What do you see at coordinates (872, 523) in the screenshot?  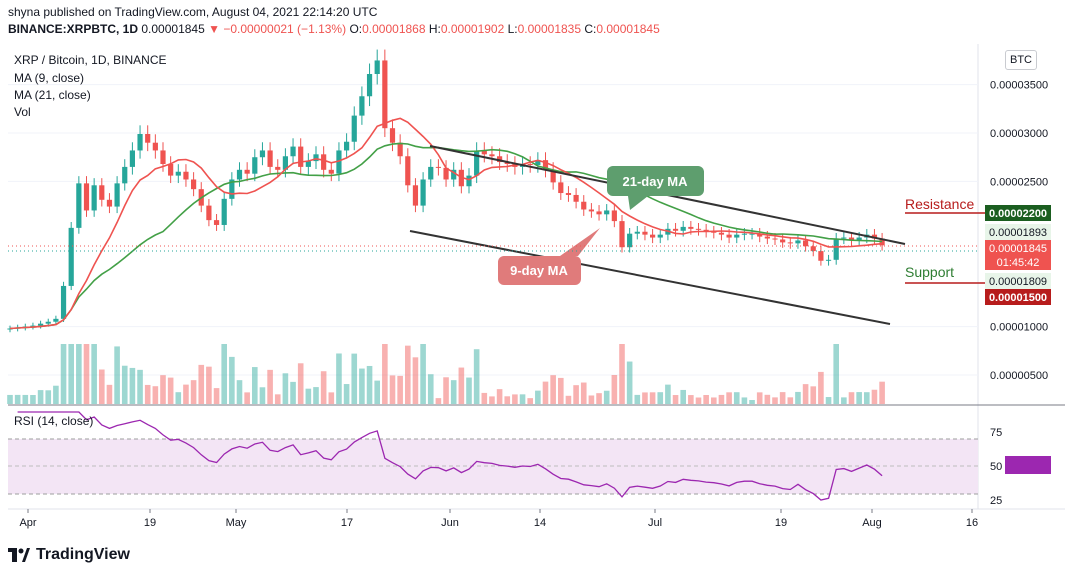 I see `time-tick: Aug` at bounding box center [872, 523].